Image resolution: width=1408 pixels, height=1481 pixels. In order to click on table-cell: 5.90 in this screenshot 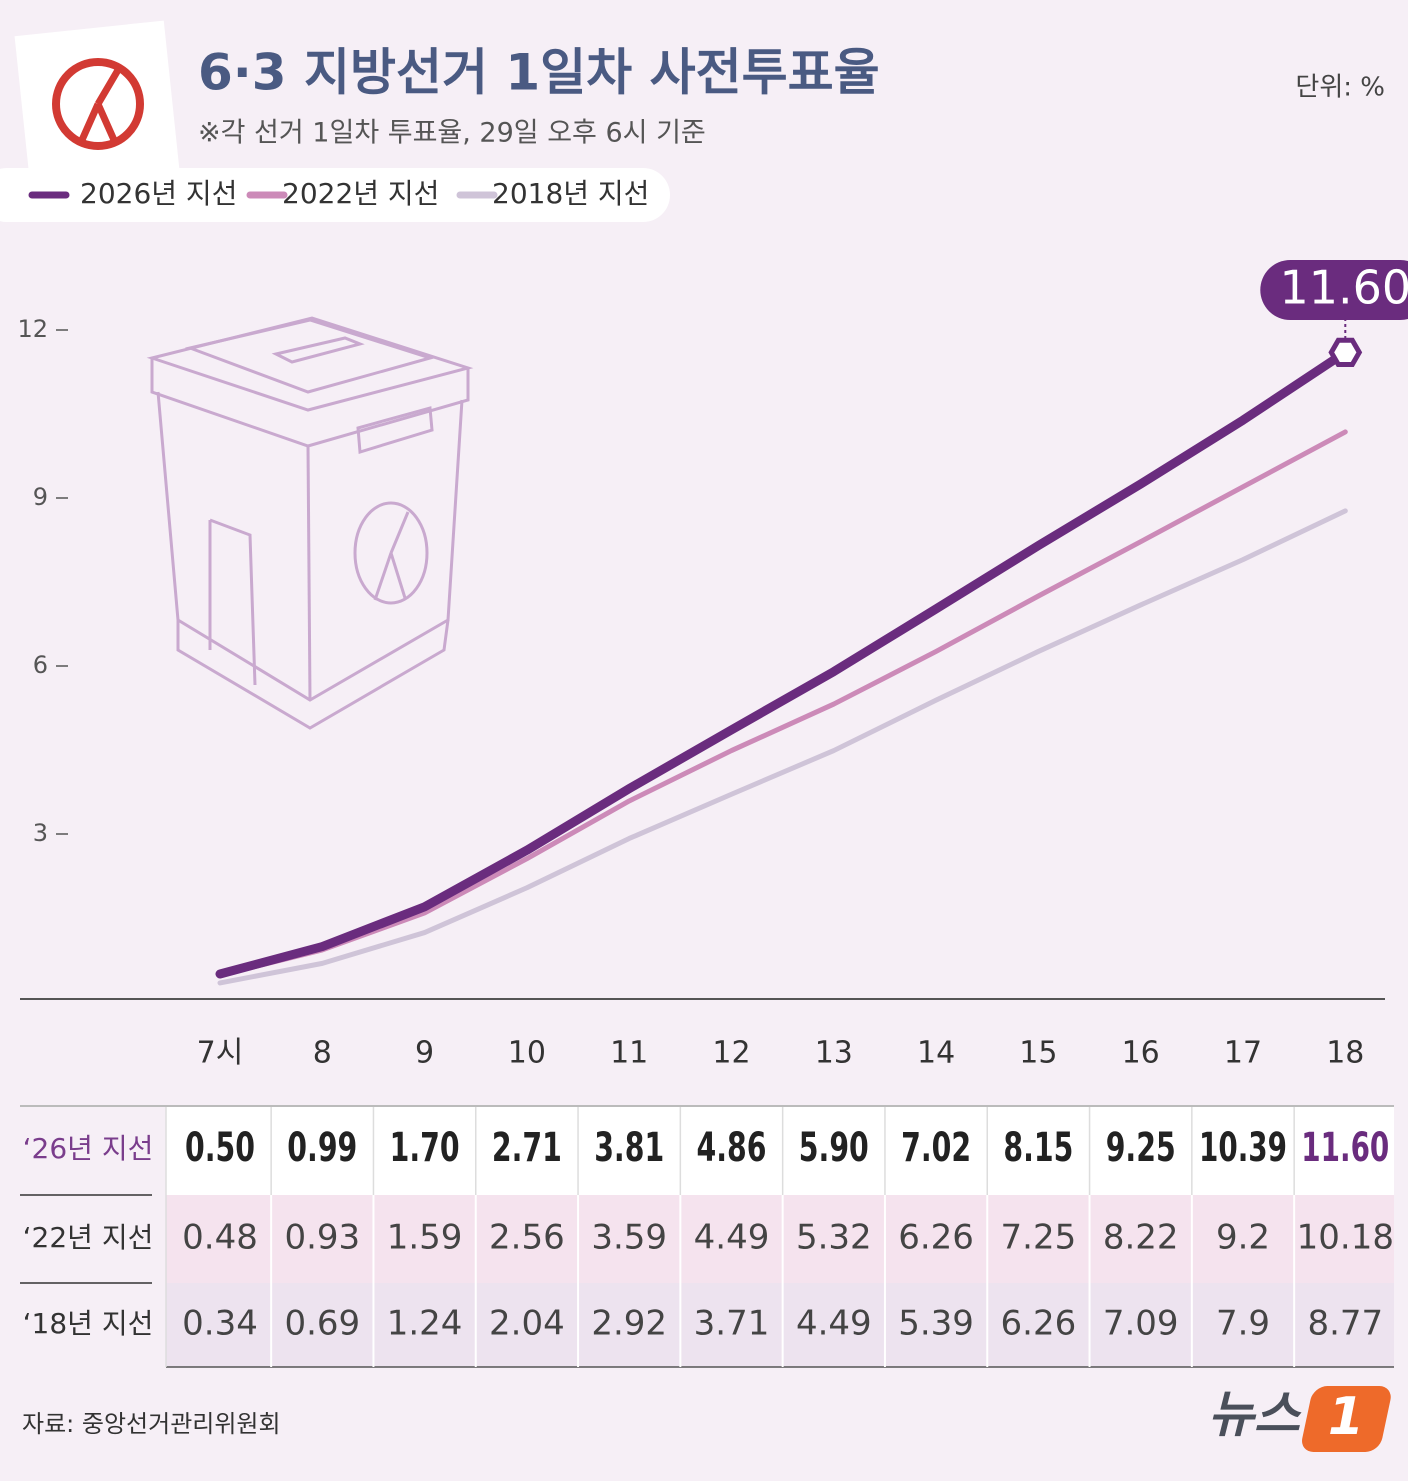, I will do `click(834, 1148)`.